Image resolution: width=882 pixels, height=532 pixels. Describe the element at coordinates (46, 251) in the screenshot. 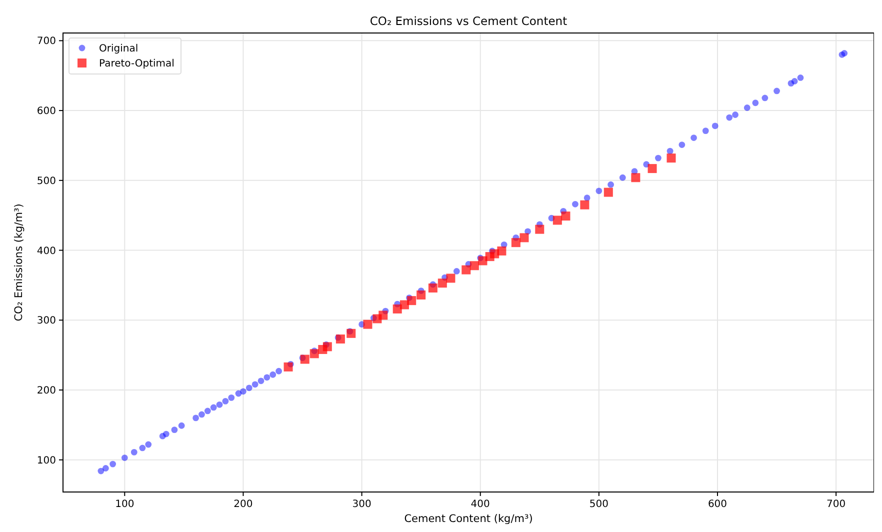

I see `y-tick-label: 400` at that location.